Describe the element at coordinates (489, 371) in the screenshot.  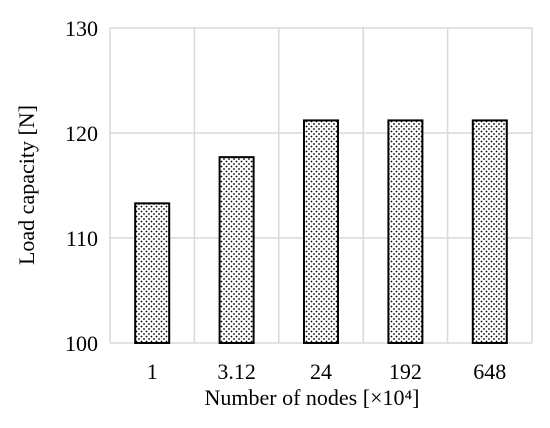
I see `x-tick-label: 648` at that location.